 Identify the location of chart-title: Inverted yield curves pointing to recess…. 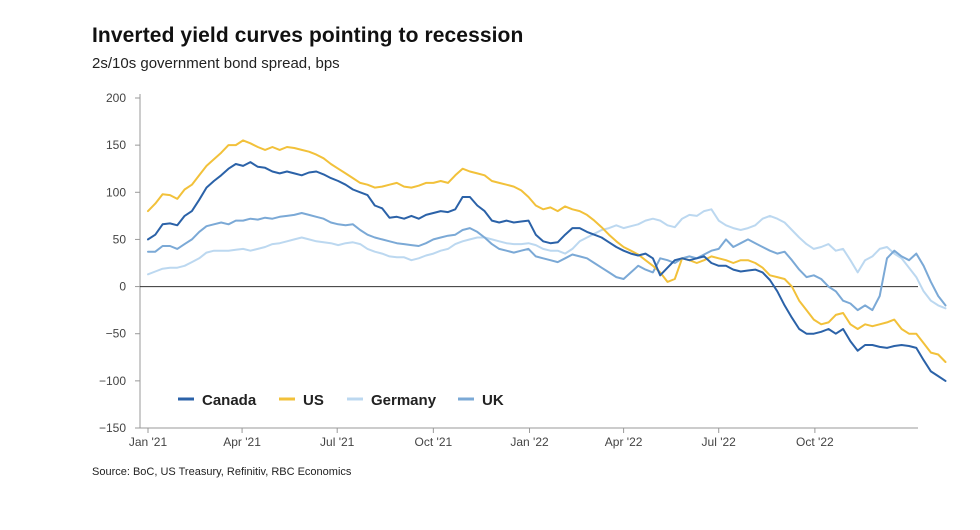
(308, 35).